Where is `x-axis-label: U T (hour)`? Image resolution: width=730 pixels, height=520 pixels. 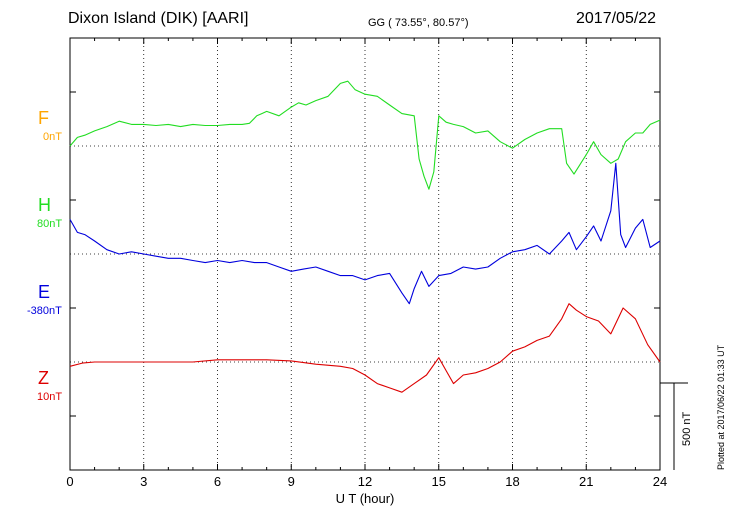 x-axis-label: U T (hour) is located at coordinates (365, 498).